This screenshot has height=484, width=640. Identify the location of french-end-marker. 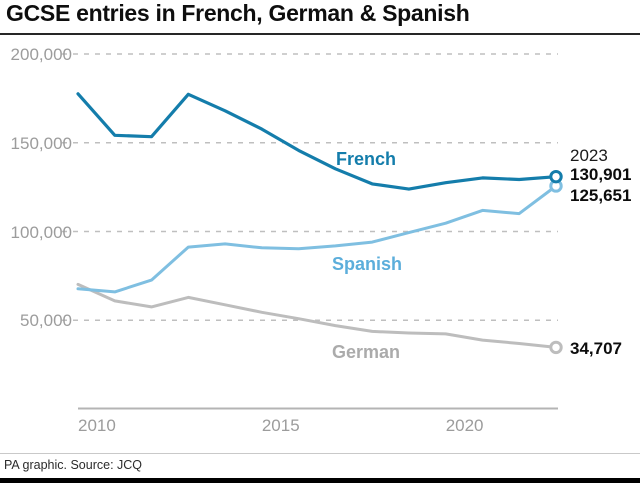
(556, 176).